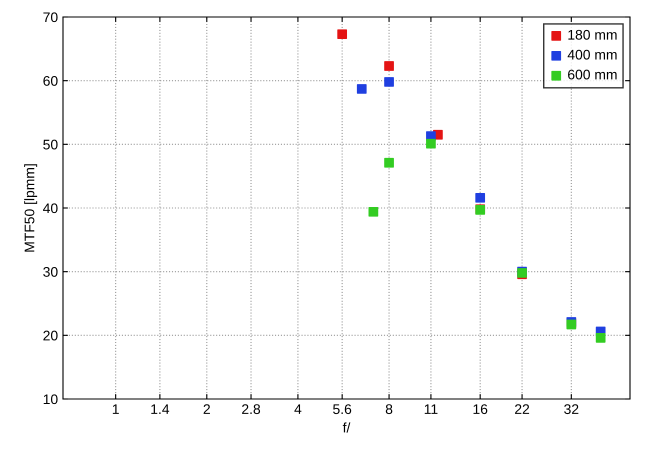 The image size is (655, 455). What do you see at coordinates (51, 399) in the screenshot?
I see `y-tick-label: 10` at bounding box center [51, 399].